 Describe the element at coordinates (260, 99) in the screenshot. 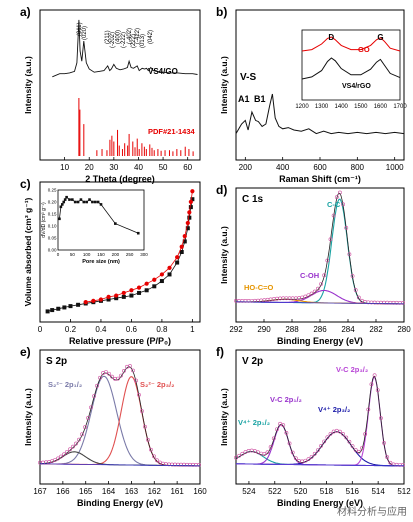

I see `annotation-b1: B1` at that location.